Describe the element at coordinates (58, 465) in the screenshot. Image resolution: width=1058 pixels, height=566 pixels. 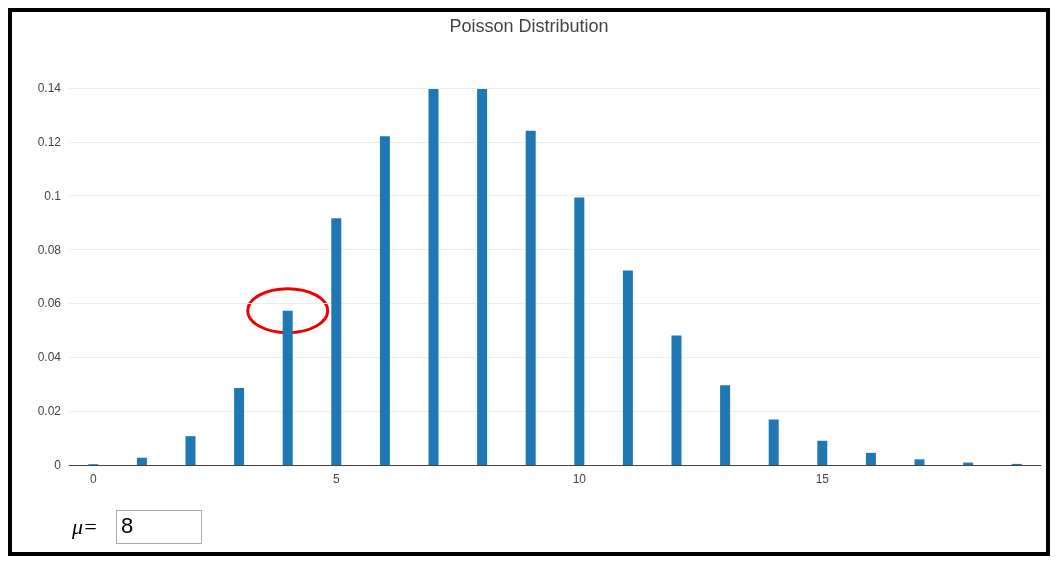
I see `y-tick-label: 0` at that location.